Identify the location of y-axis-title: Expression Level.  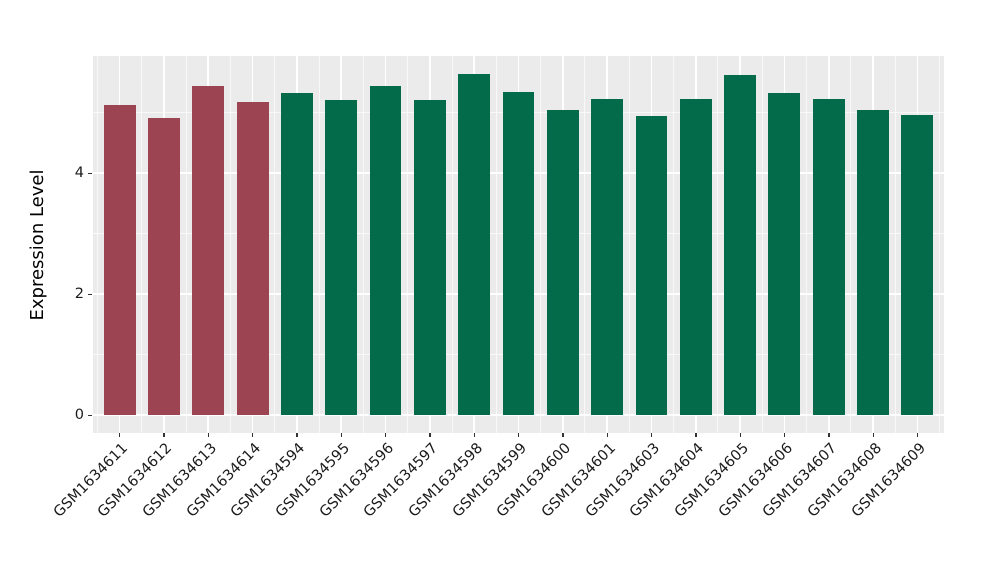
(37, 245).